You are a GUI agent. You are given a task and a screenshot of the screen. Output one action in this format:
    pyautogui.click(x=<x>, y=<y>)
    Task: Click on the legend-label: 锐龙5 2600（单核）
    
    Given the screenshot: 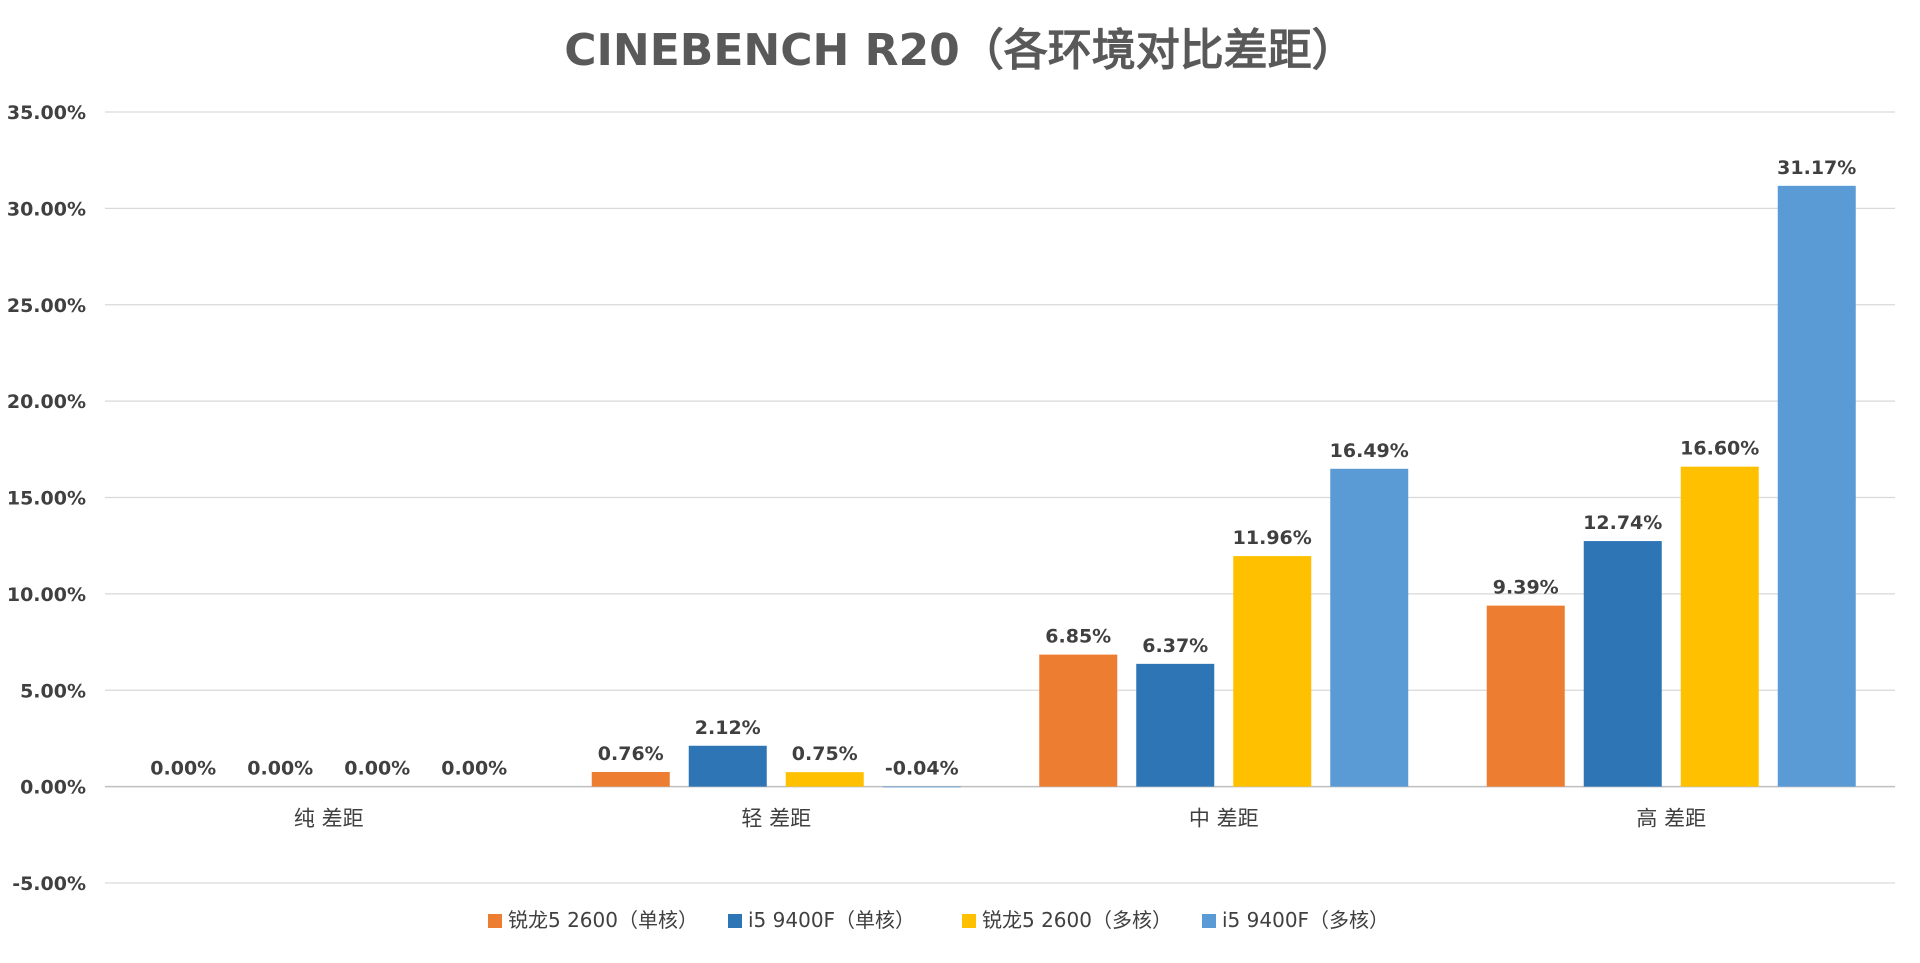 What is the action you would take?
    pyautogui.click(x=603, y=920)
    